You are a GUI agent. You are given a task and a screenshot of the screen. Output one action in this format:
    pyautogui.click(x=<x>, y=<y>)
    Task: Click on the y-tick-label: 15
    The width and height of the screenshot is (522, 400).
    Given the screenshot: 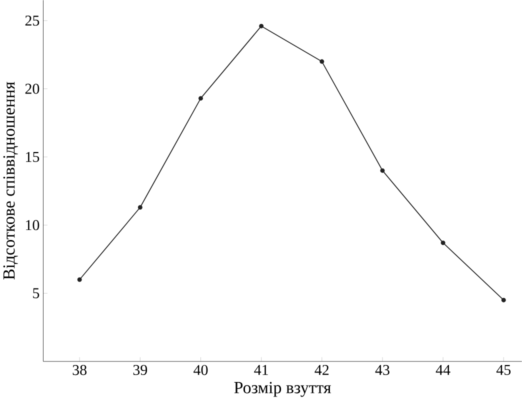 What is the action you would take?
    pyautogui.click(x=33, y=157)
    